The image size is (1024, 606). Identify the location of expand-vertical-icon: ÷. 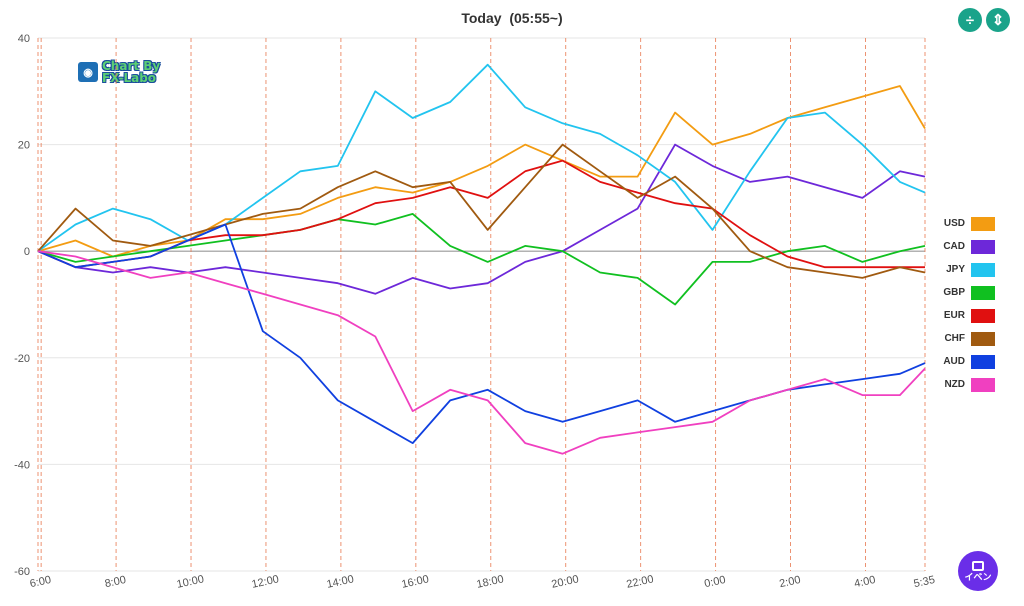
(970, 20).